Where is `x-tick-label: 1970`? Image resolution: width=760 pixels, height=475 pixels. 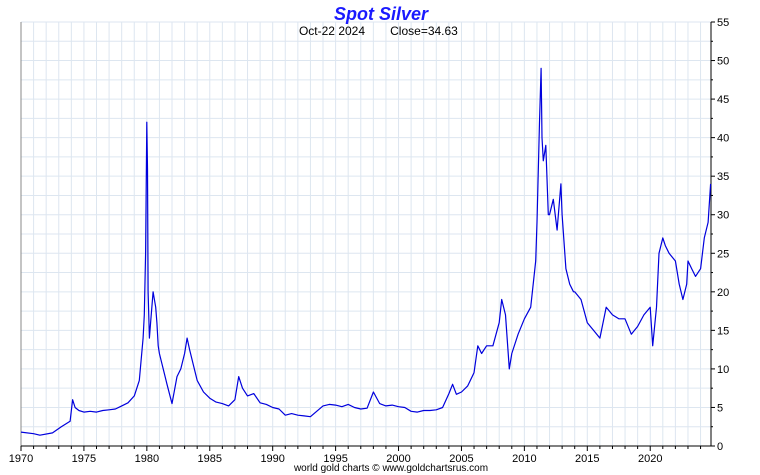 x-tick-label: 1970 is located at coordinates (21, 459).